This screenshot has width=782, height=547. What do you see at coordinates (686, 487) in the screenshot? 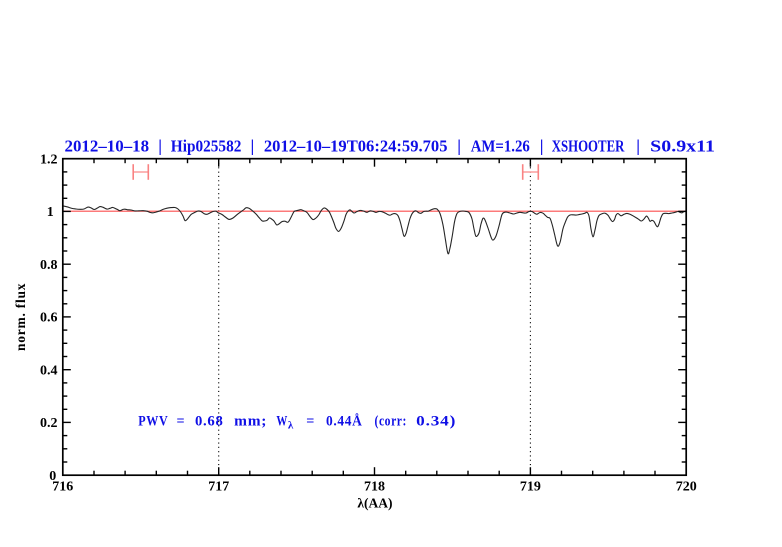
I see `svg-text: 720` at bounding box center [686, 487].